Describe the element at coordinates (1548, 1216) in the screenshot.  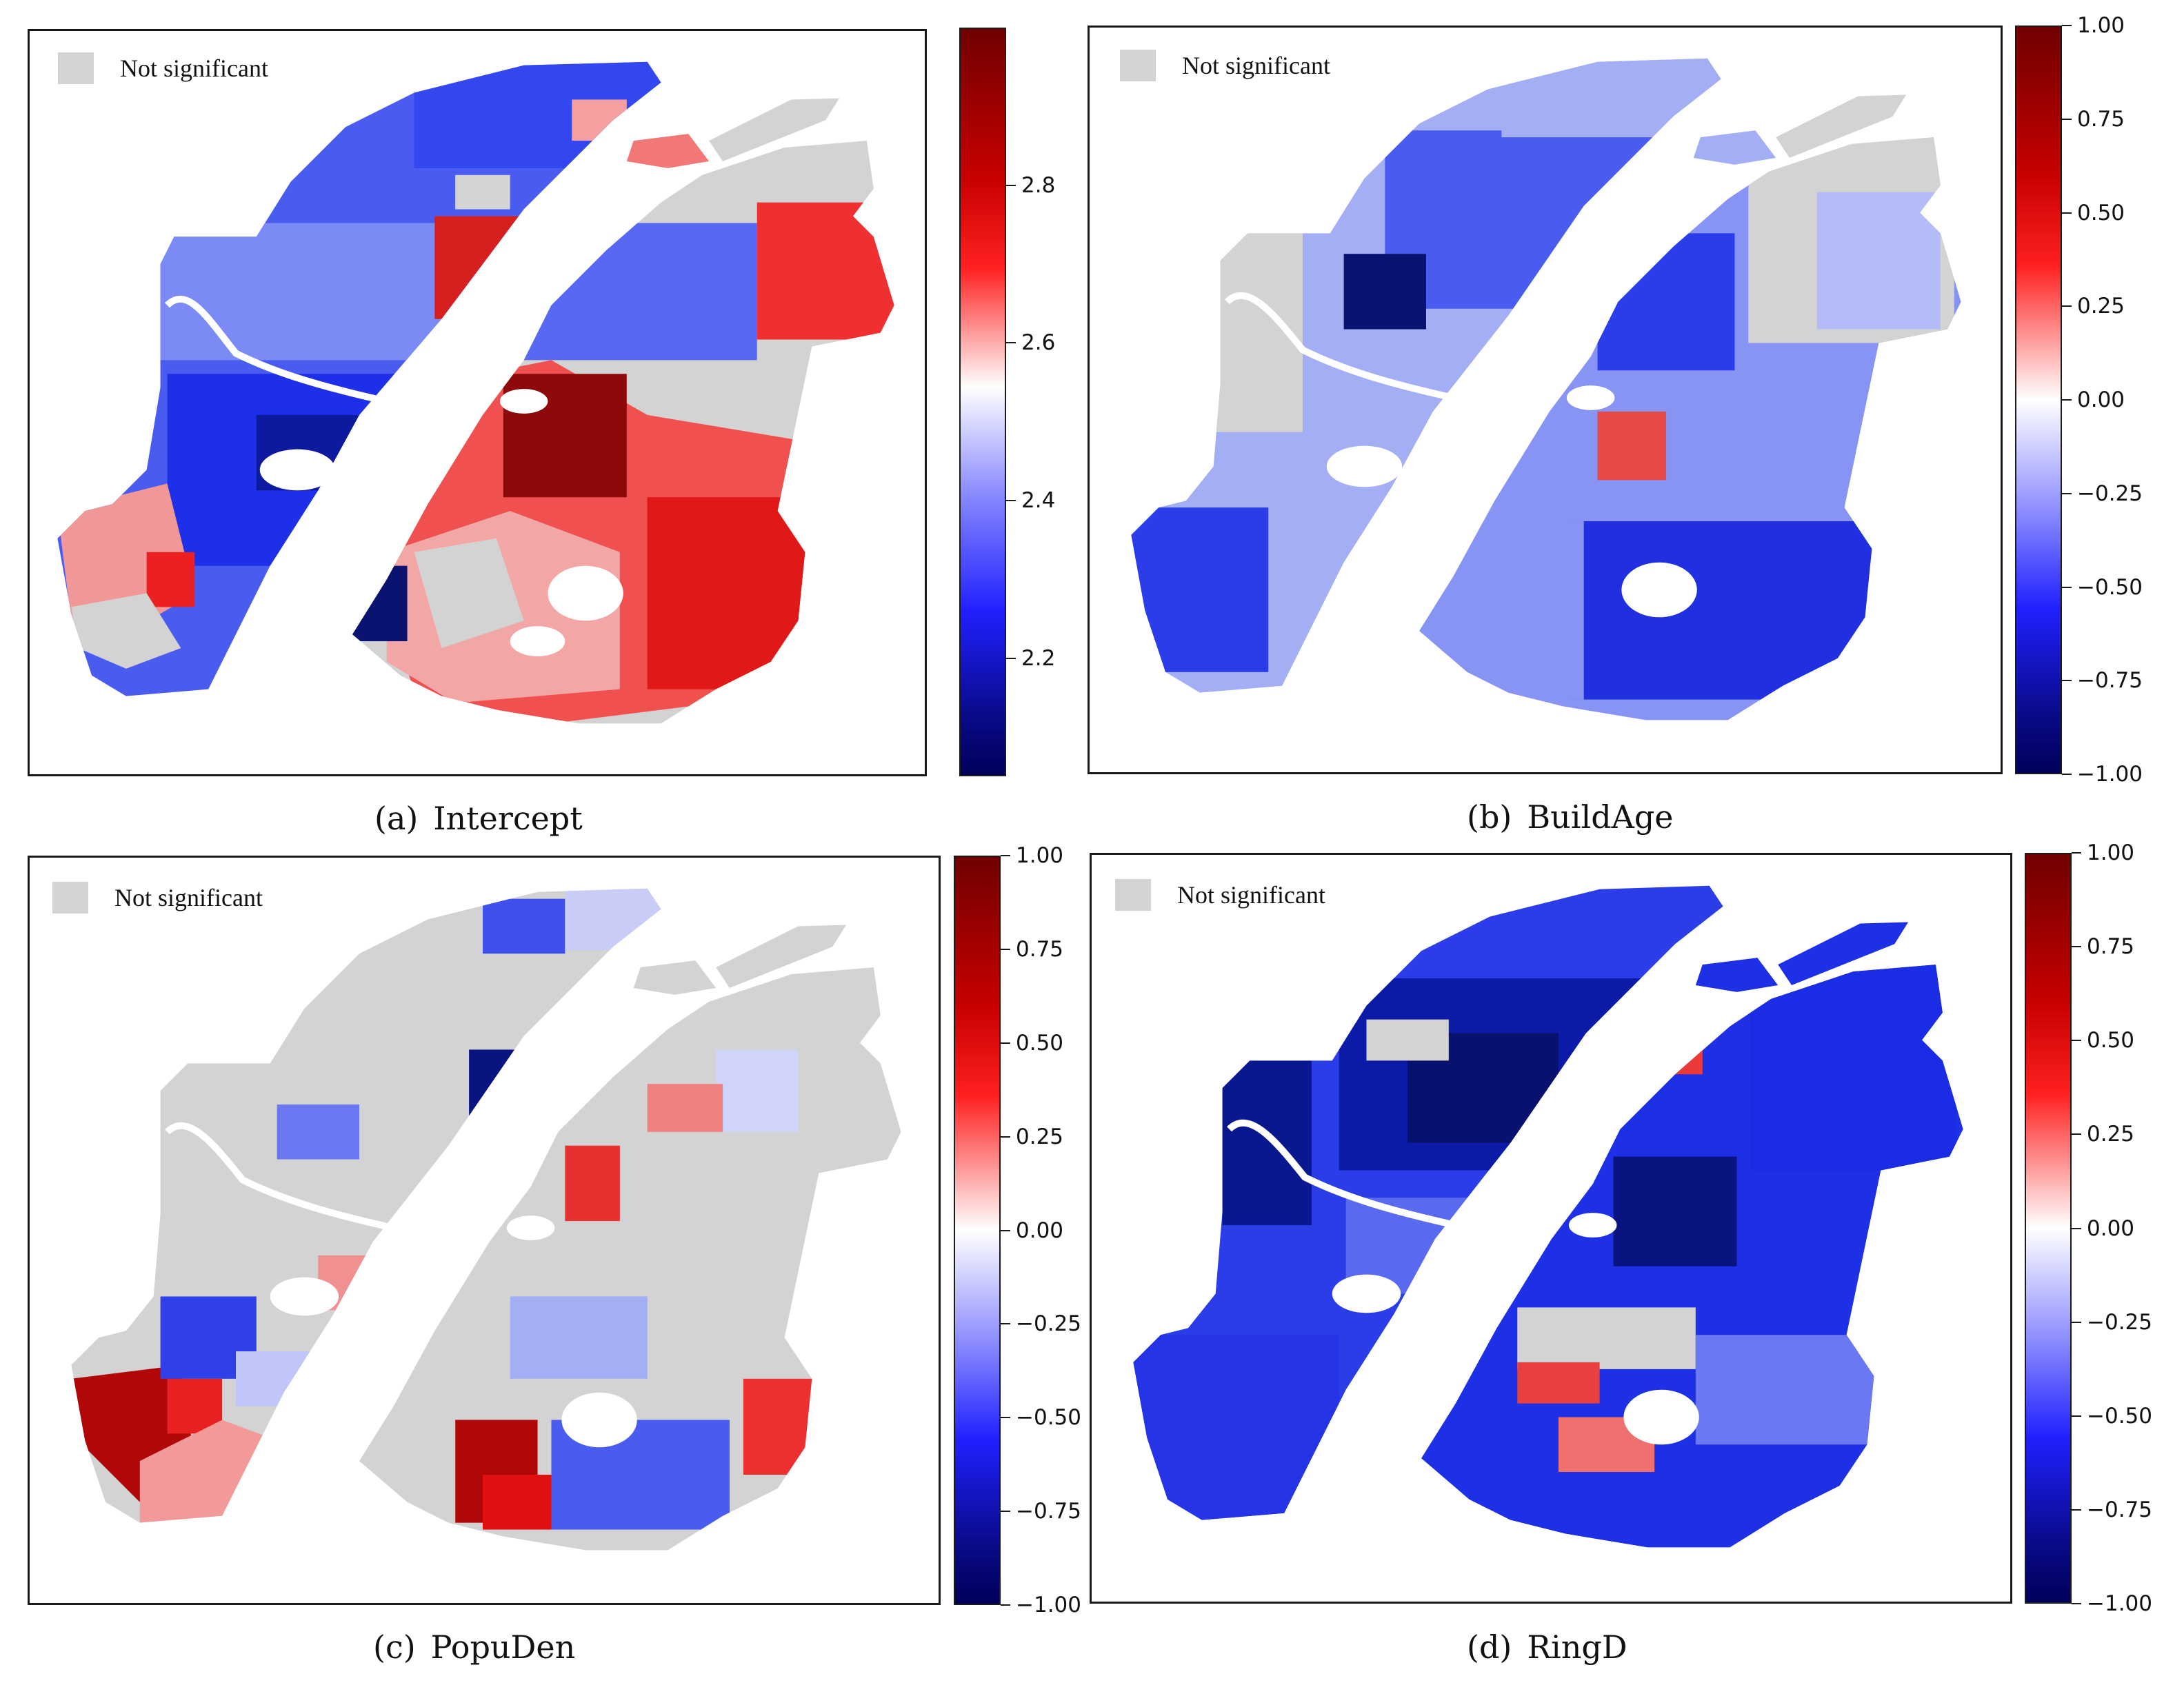
I see `choropleth-map-d` at that location.